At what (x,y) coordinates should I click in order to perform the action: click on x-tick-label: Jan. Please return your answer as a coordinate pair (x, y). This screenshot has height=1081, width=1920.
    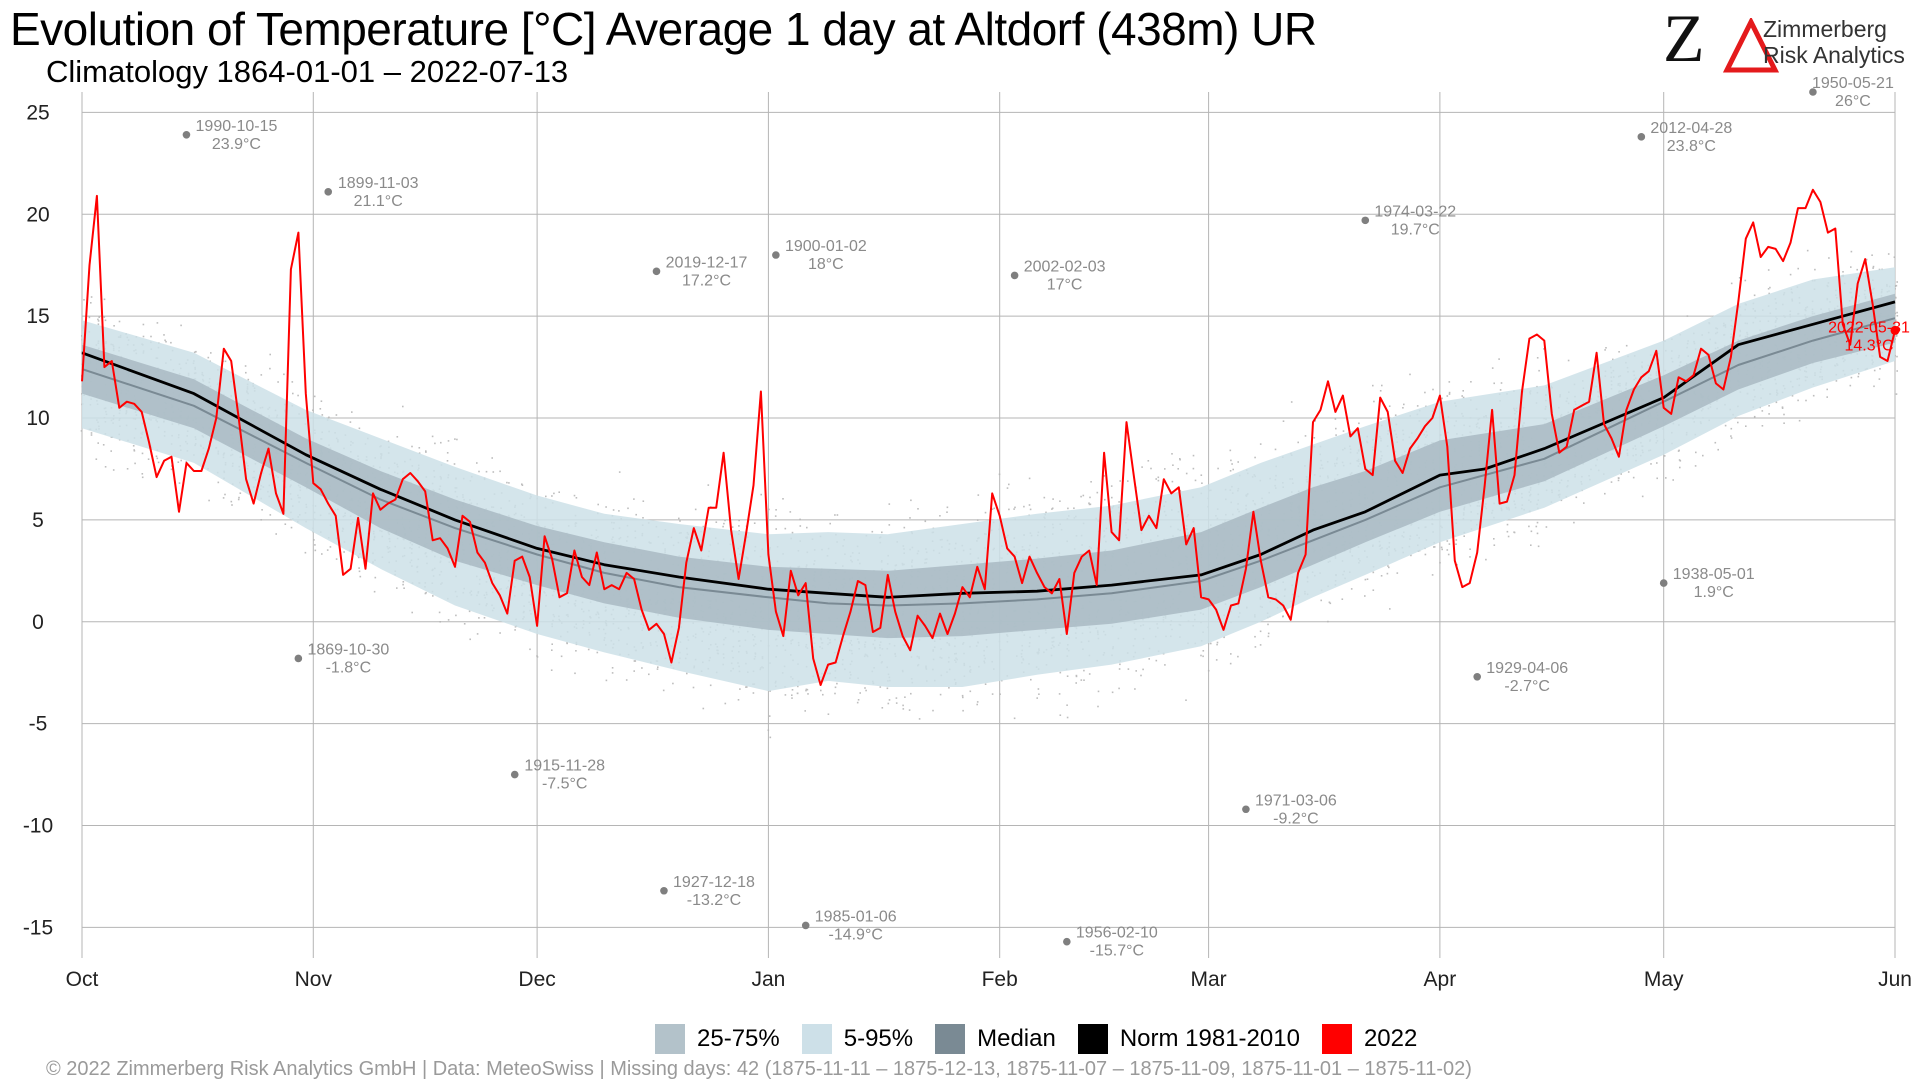
    Looking at the image, I should click on (768, 979).